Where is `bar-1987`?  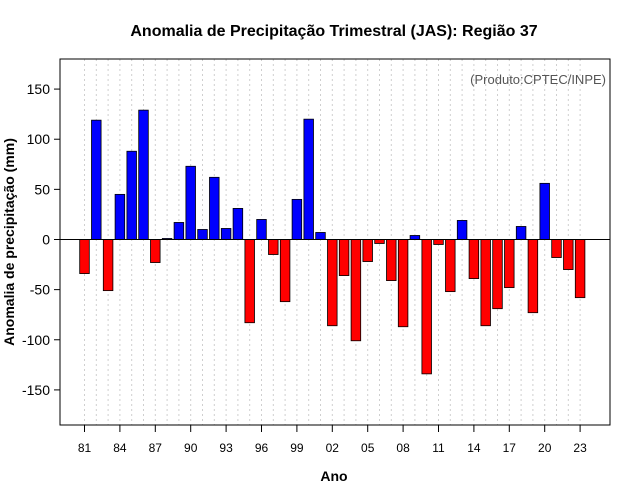 bar-1987 is located at coordinates (155, 251).